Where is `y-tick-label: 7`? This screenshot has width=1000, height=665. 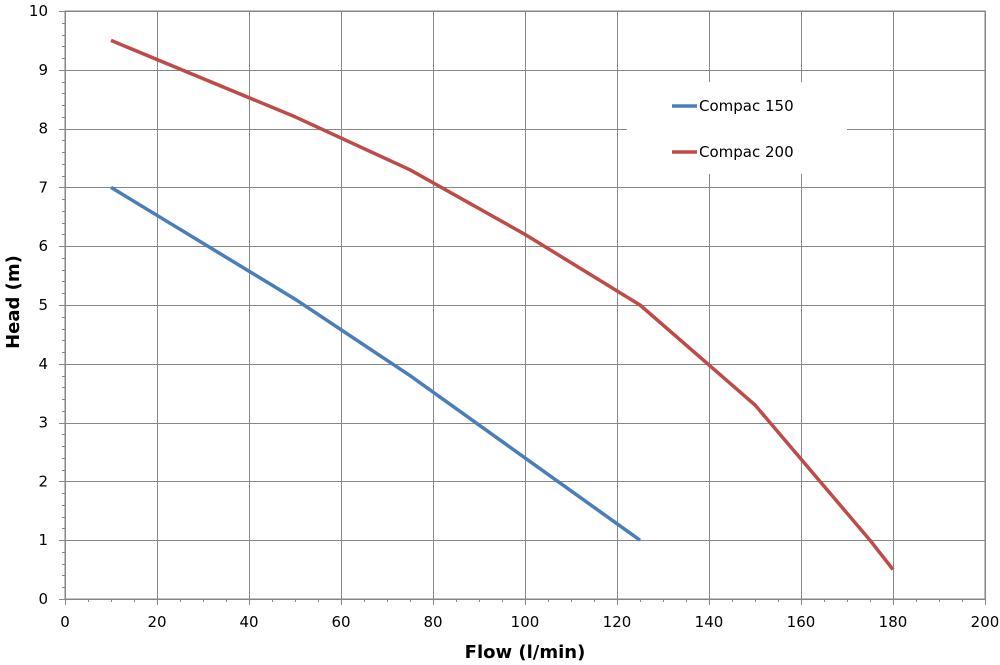 y-tick-label: 7 is located at coordinates (43, 187).